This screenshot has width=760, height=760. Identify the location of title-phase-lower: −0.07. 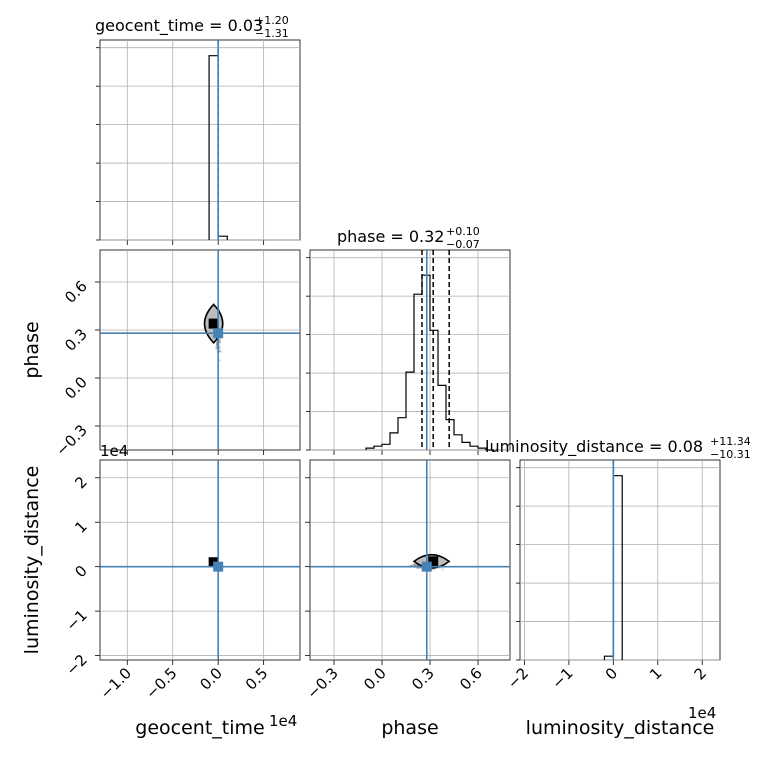
(463, 244).